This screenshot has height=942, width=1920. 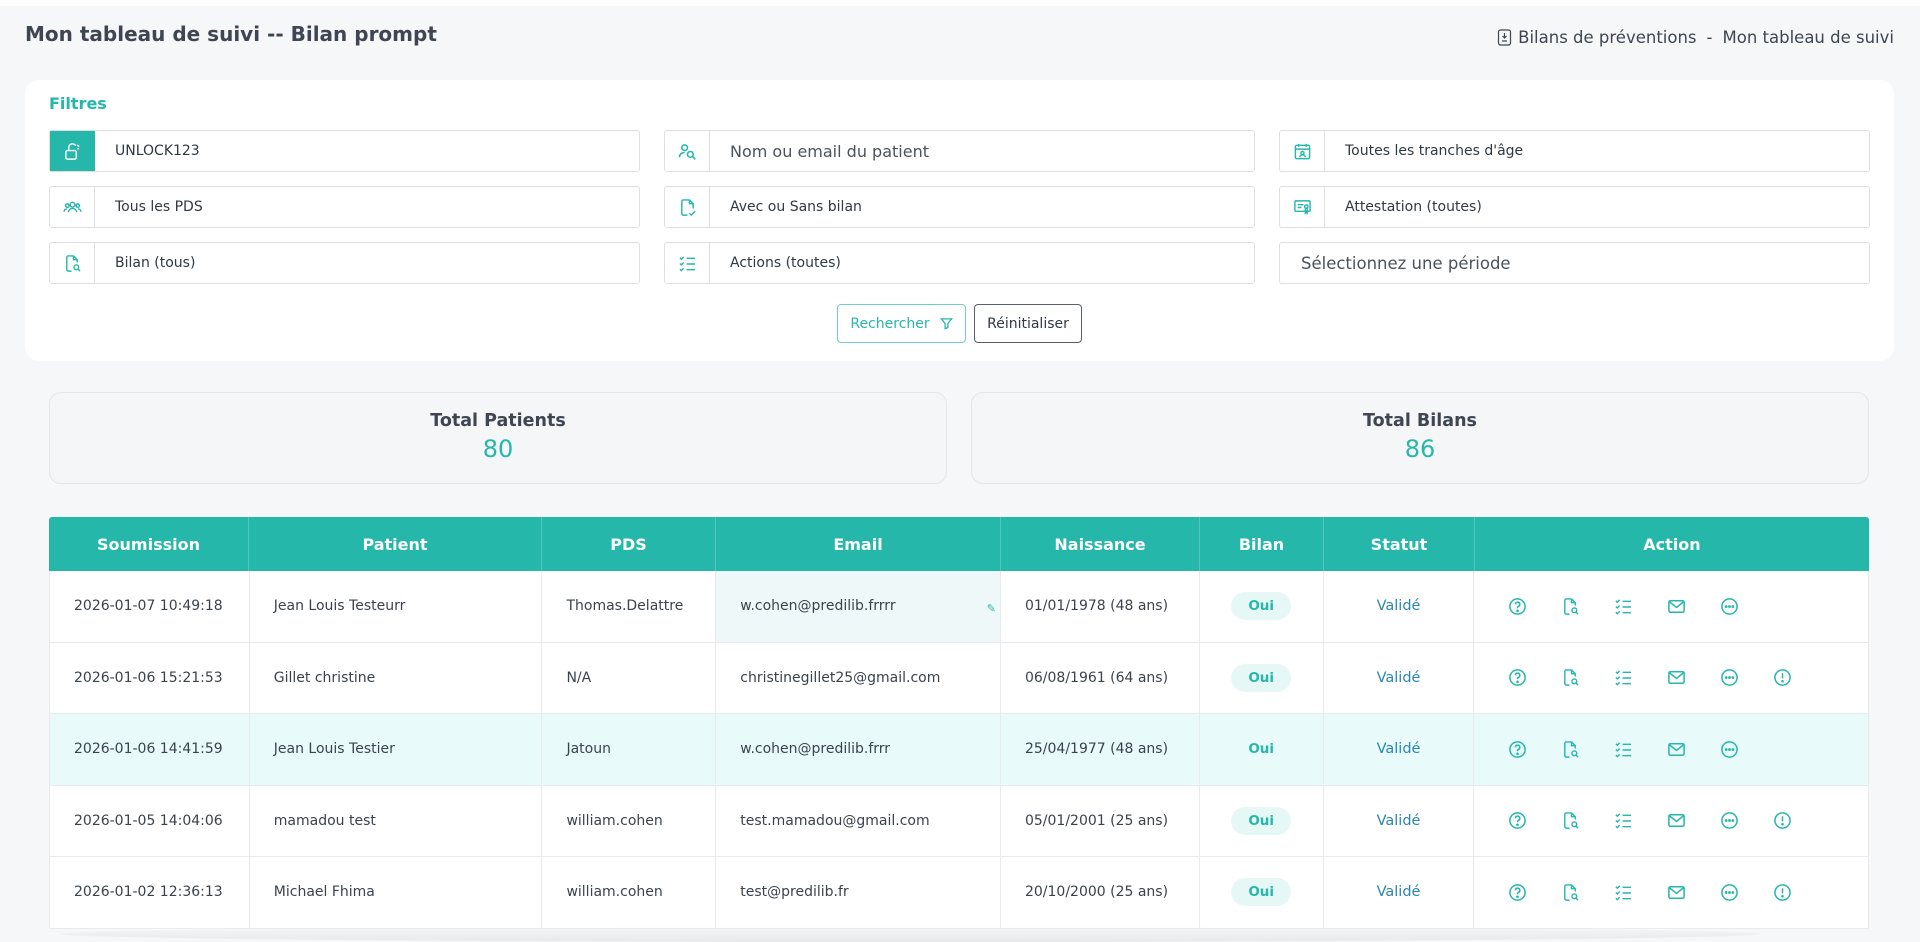 I want to click on with-bilan-value: Avec ou Sans bilan, so click(x=796, y=207).